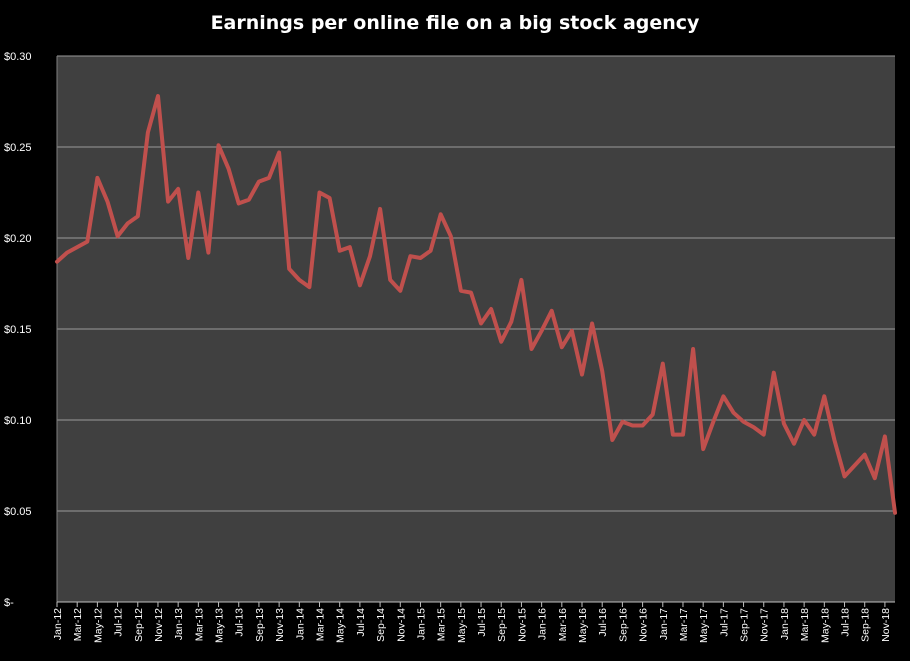 This screenshot has width=910, height=661. Describe the element at coordinates (825, 625) in the screenshot. I see `x-tick-label: May-18` at that location.